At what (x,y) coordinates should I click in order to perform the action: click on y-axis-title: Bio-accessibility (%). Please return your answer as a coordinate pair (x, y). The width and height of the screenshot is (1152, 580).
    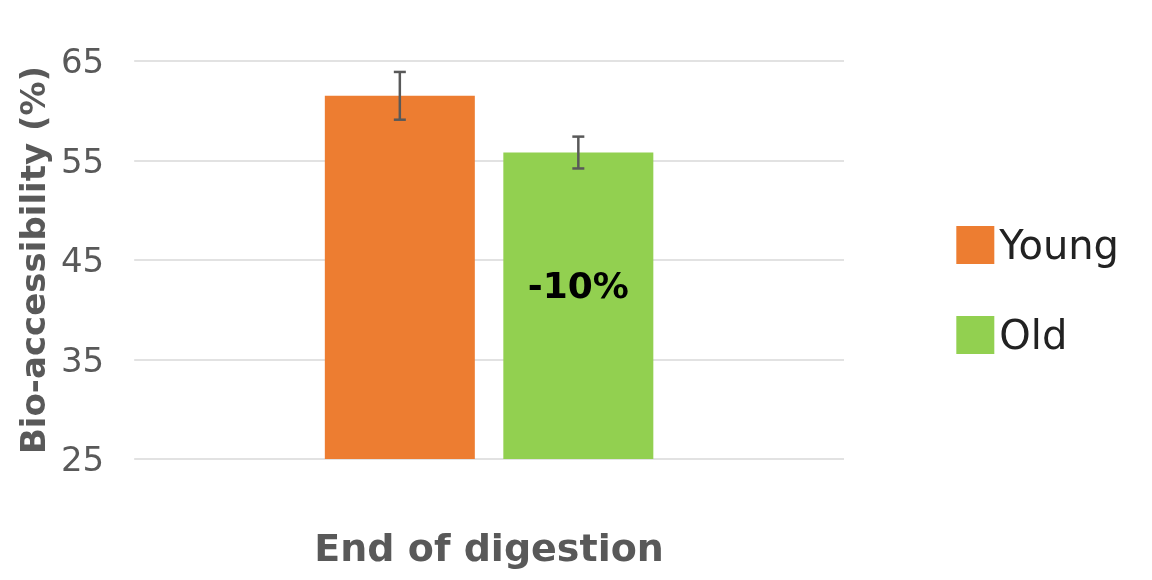
    Looking at the image, I should click on (33, 260).